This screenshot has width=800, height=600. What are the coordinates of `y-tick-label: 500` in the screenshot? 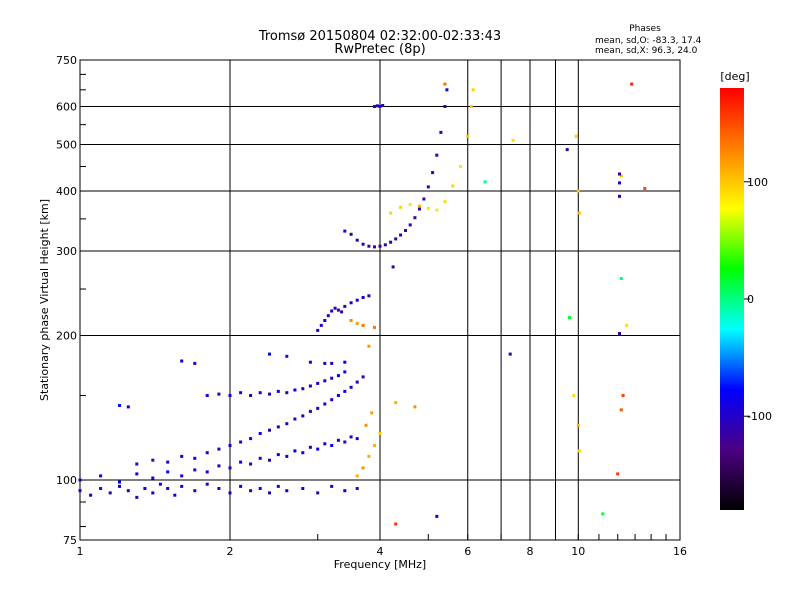 It's located at (66, 145).